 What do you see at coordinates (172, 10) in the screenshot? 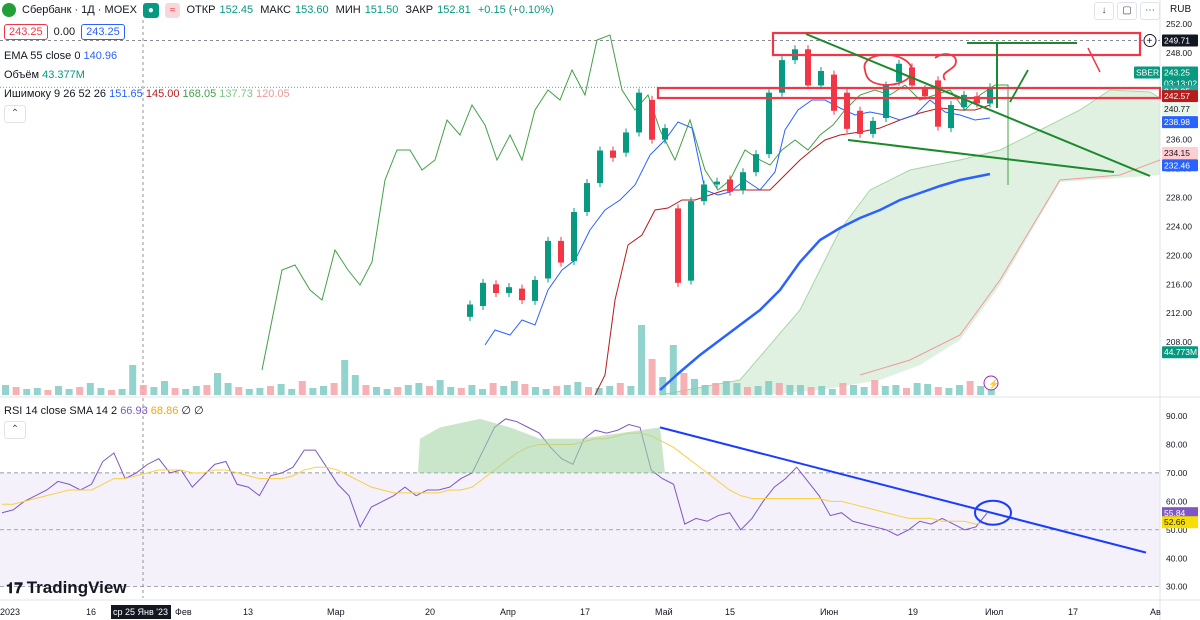
I see `indicator-toggle-icon: ≈` at bounding box center [172, 10].